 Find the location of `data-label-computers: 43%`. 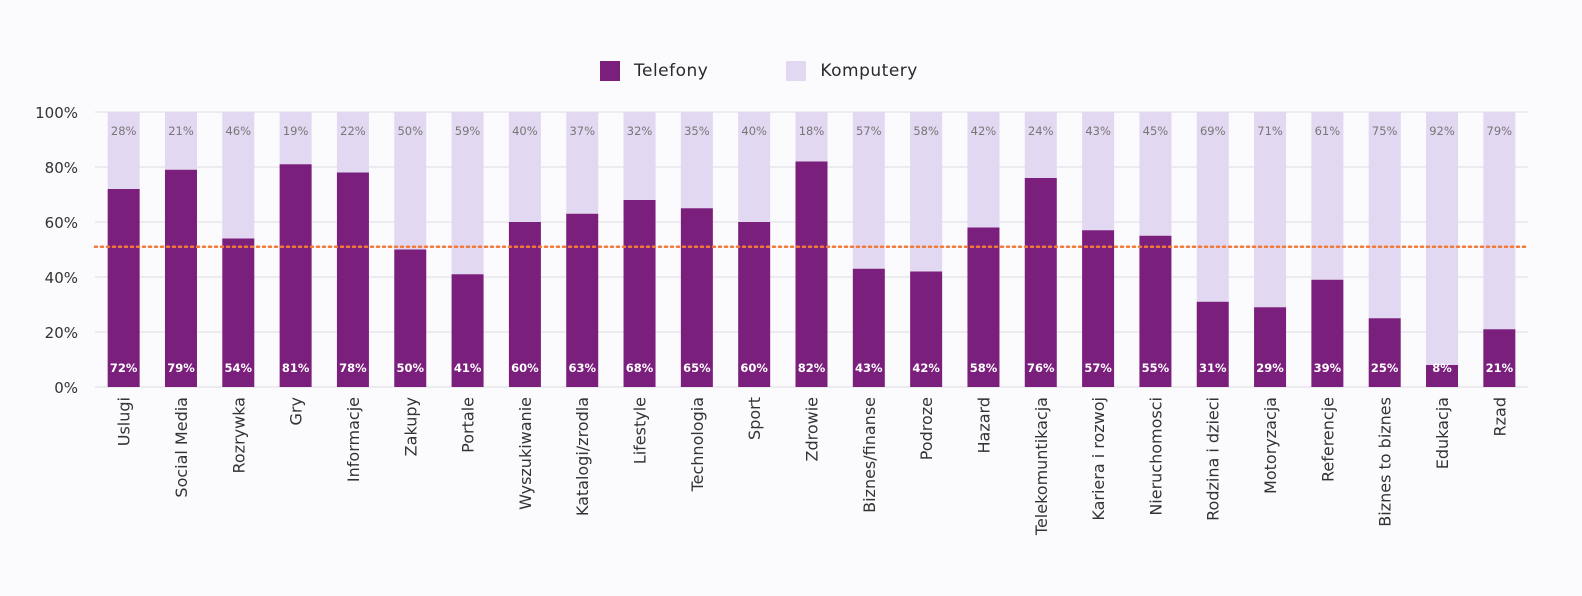

data-label-computers: 43% is located at coordinates (1098, 131).